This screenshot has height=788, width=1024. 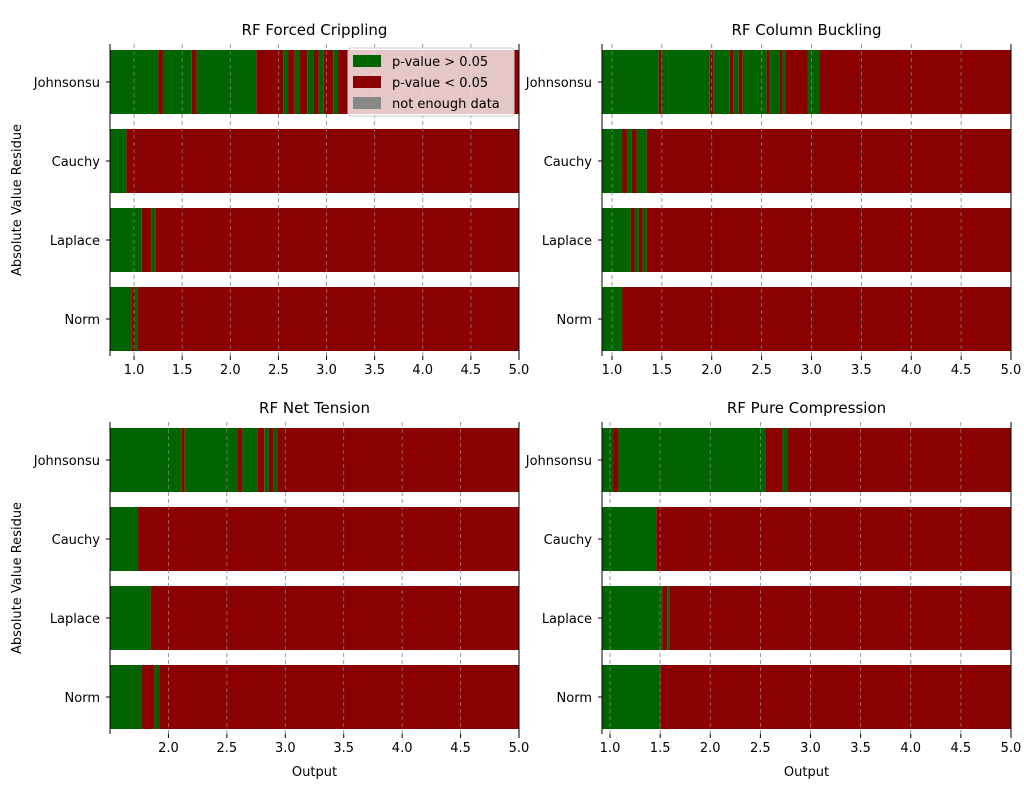 What do you see at coordinates (910, 748) in the screenshot?
I see `x-tick-label: 4.0` at bounding box center [910, 748].